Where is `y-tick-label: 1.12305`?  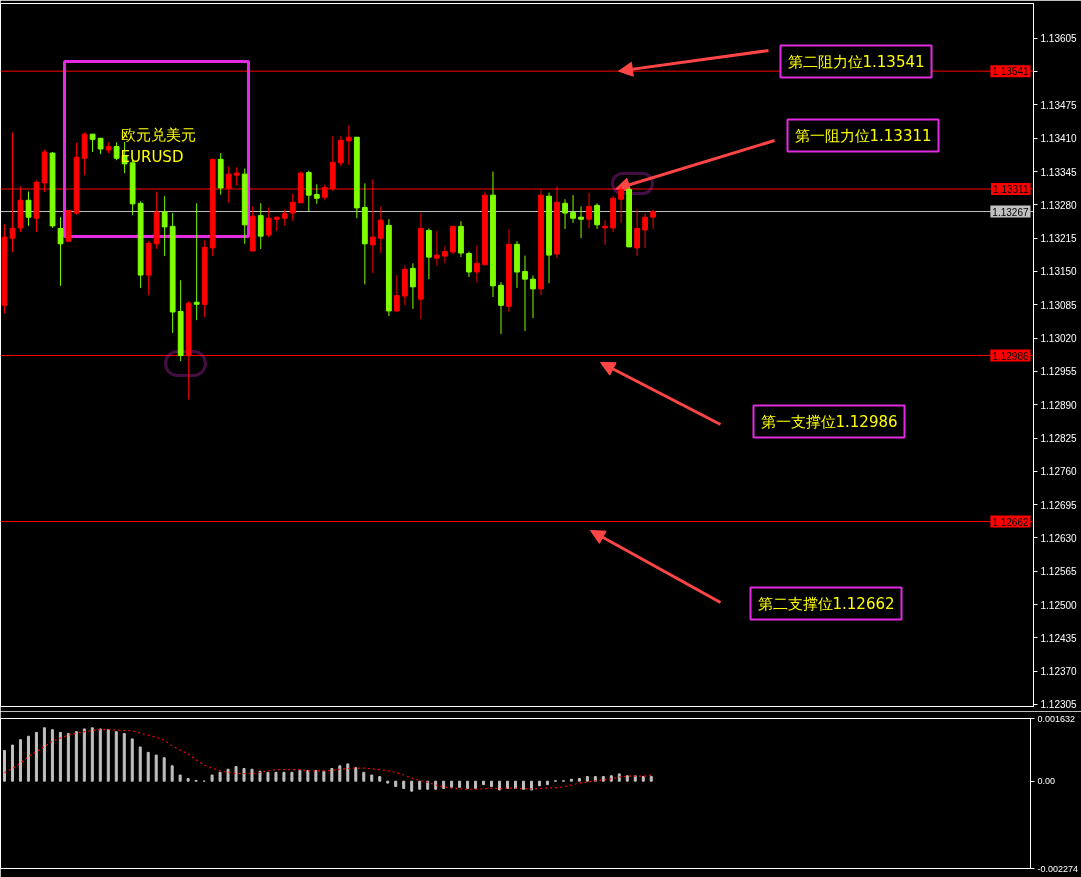
y-tick-label: 1.12305 is located at coordinates (1059, 705).